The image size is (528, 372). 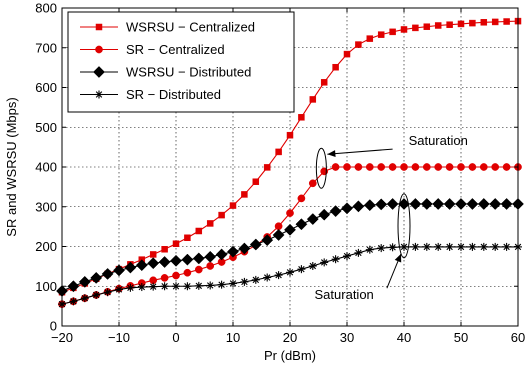 What do you see at coordinates (347, 337) in the screenshot?
I see `x-tick-label: 30` at bounding box center [347, 337].